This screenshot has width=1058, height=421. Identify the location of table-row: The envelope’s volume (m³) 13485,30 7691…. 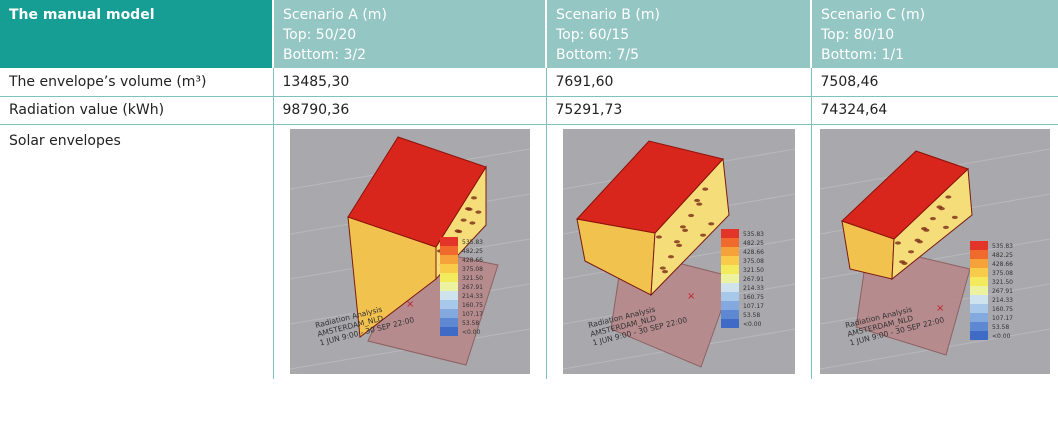
(529, 82).